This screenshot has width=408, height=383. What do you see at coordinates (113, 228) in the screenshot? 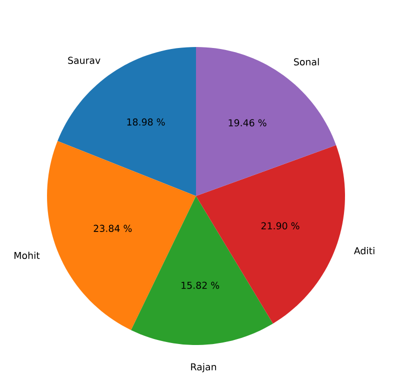
I see `data-label: 23.84 %` at bounding box center [113, 228].